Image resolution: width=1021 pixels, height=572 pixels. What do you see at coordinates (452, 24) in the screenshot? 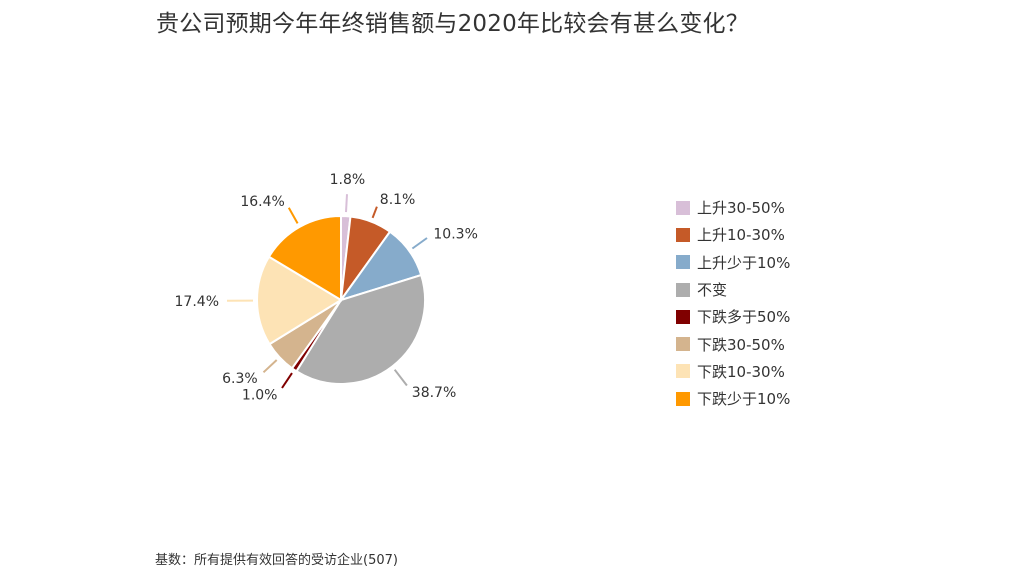
I see `chart-title: 贵公司预期今年年终销售额与2020年比较会有甚么变化？` at bounding box center [452, 24].